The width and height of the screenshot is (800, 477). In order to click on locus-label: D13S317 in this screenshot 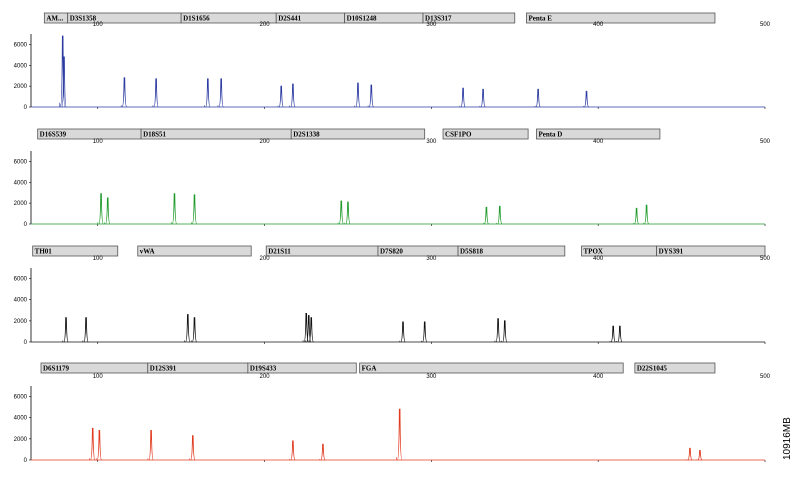, I will do `click(438, 19)`.